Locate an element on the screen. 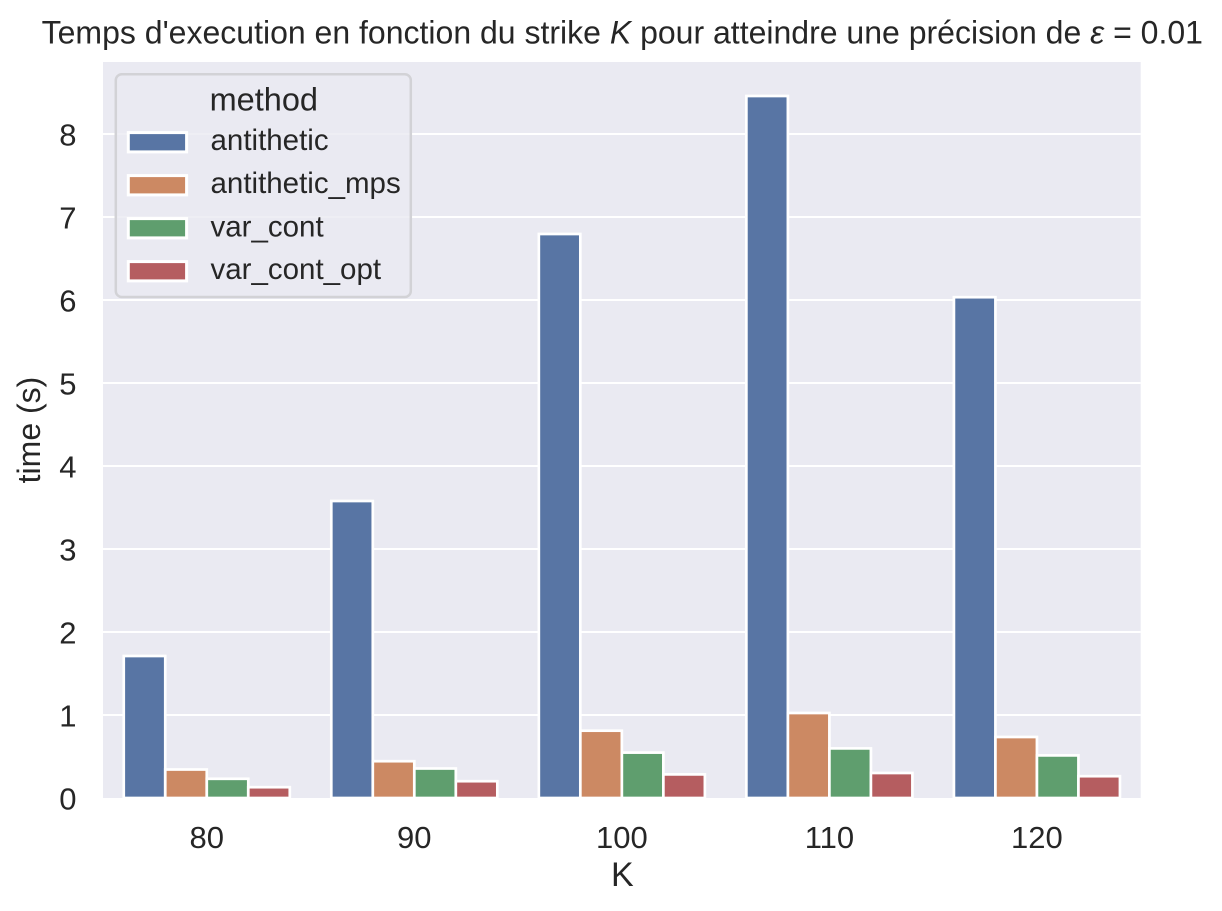 The width and height of the screenshot is (1222, 911). svg-text: 2 is located at coordinates (67, 633).